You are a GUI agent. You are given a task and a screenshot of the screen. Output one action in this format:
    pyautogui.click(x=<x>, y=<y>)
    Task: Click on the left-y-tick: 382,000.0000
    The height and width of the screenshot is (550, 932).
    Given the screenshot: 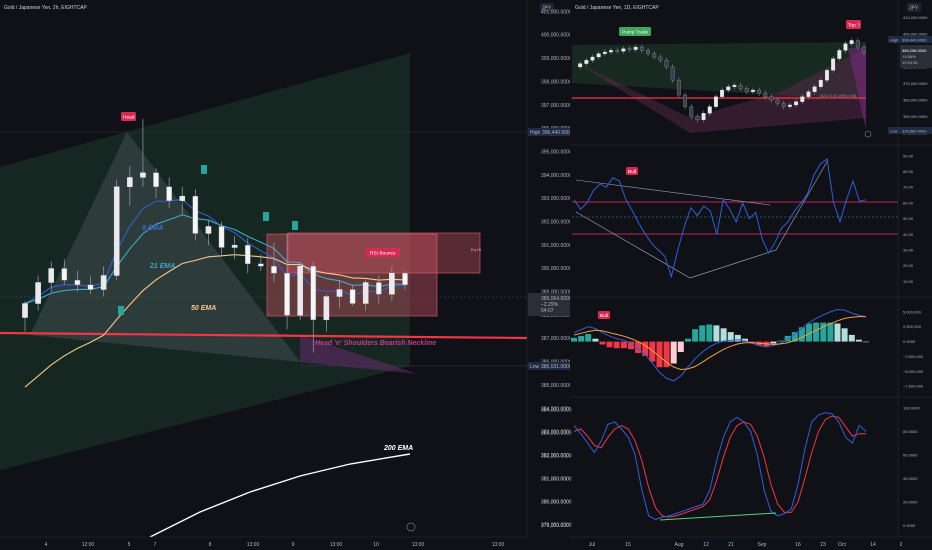 What is the action you would take?
    pyautogui.click(x=556, y=456)
    